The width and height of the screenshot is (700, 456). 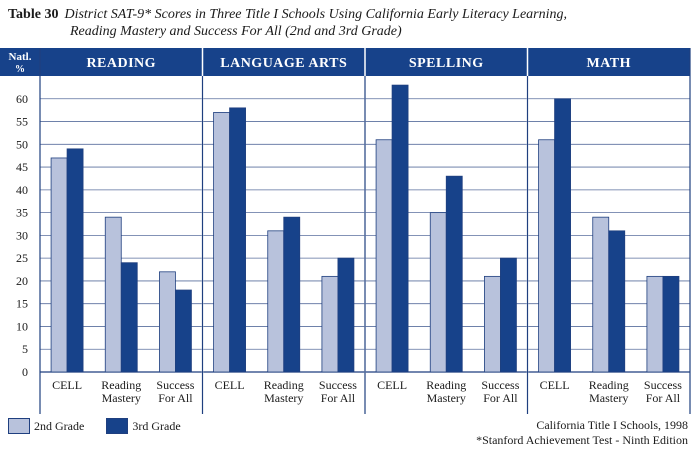 What do you see at coordinates (22, 281) in the screenshot?
I see `y-tick-label: 20` at bounding box center [22, 281].